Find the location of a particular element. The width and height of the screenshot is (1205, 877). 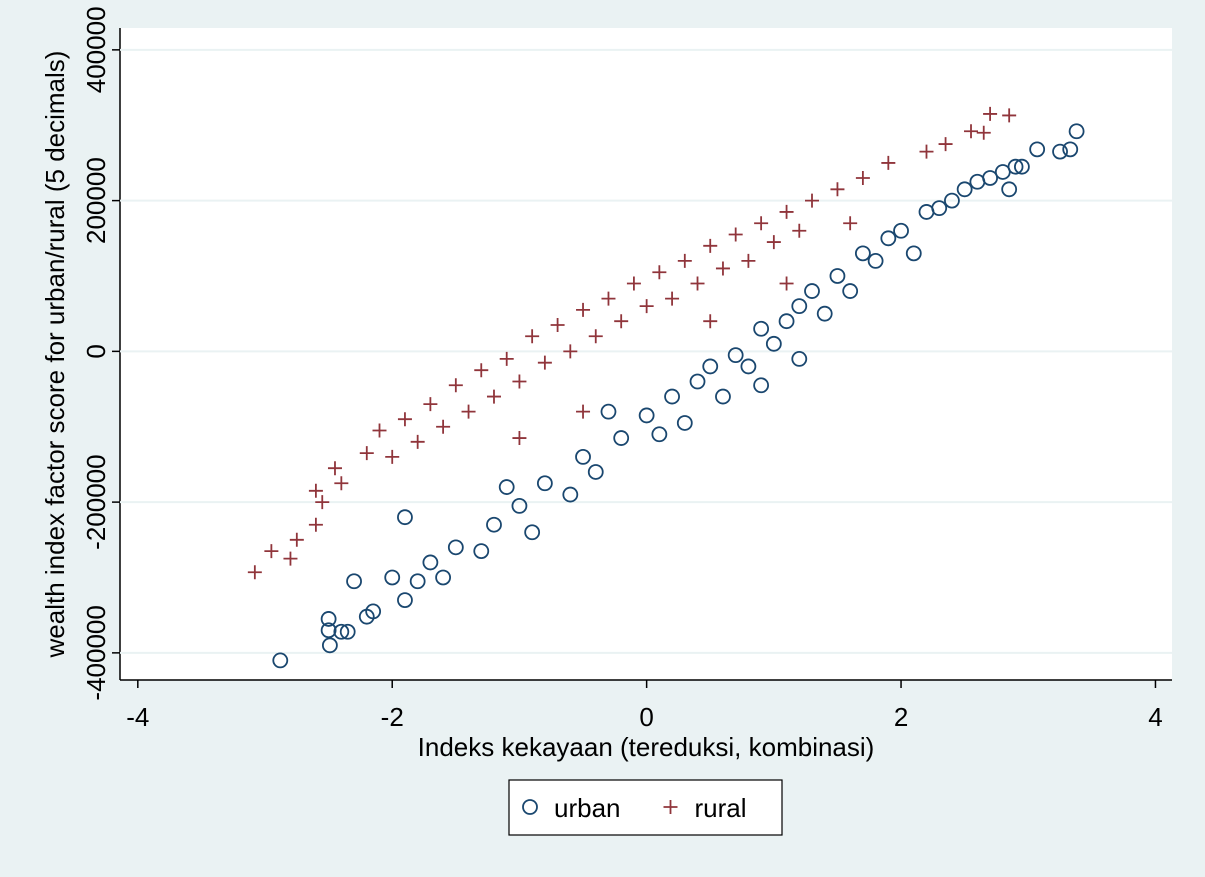

y-tick-label: 200000 is located at coordinates (96, 200).